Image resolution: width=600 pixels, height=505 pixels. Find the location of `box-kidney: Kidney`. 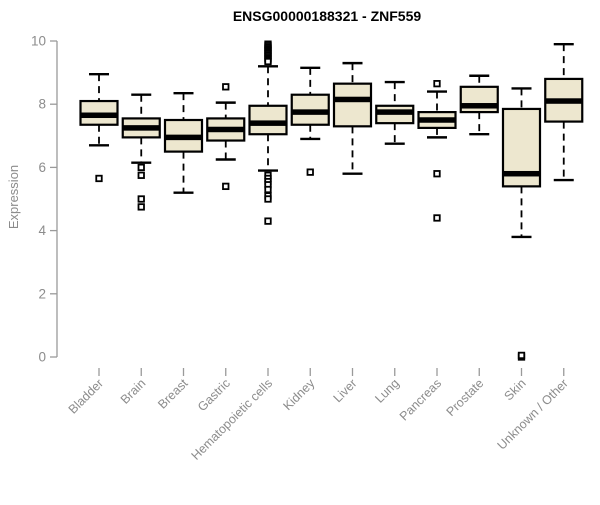

box-kidney: Kidney is located at coordinates (305, 239).